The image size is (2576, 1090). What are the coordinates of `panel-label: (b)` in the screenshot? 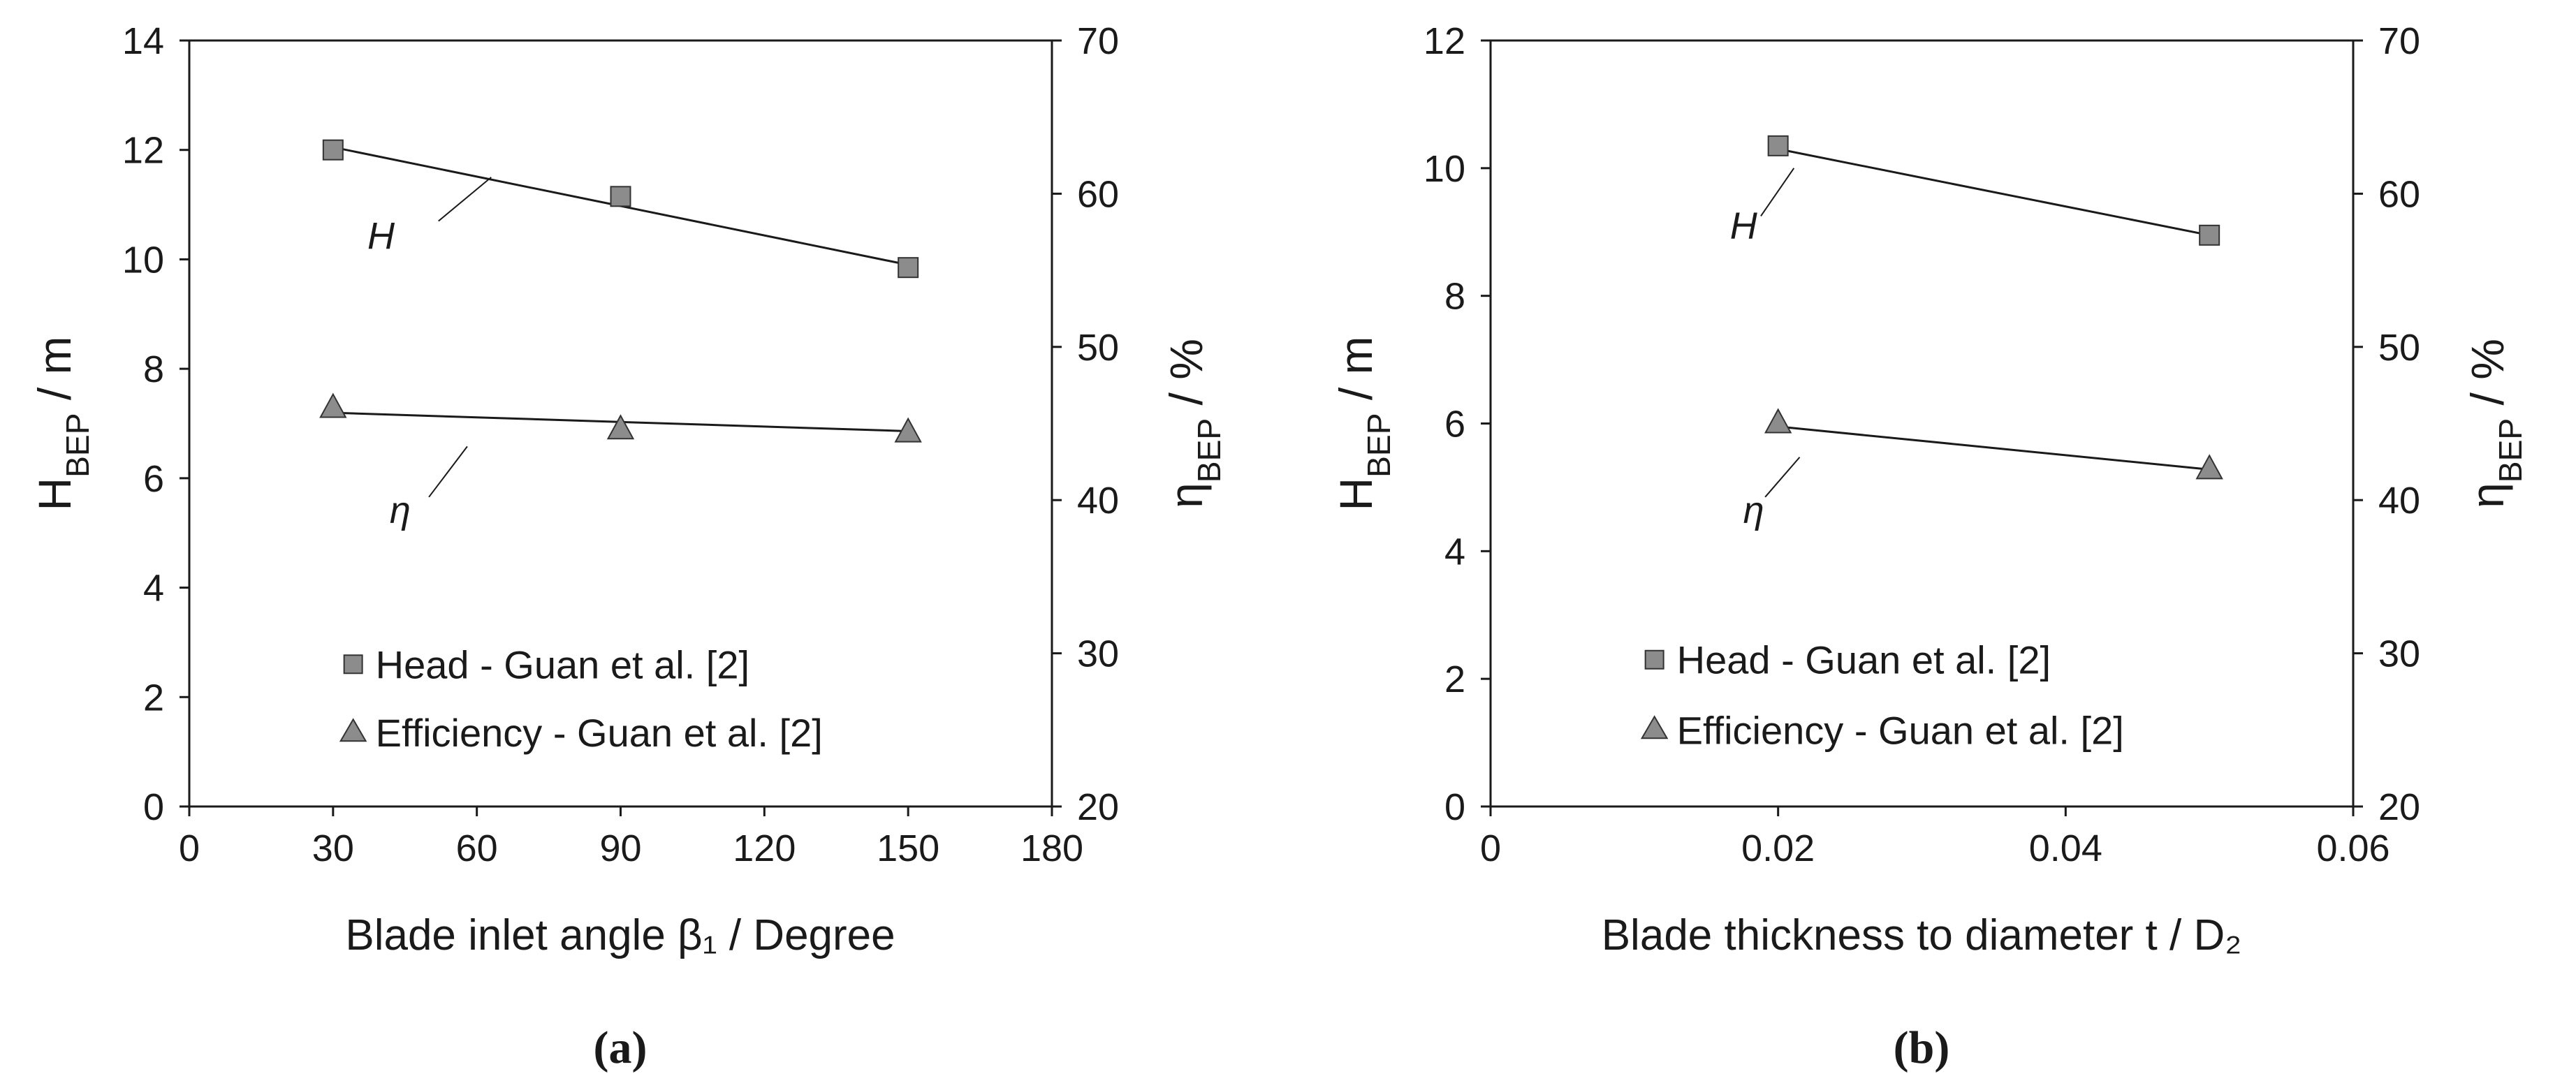 It's located at (1922, 1047).